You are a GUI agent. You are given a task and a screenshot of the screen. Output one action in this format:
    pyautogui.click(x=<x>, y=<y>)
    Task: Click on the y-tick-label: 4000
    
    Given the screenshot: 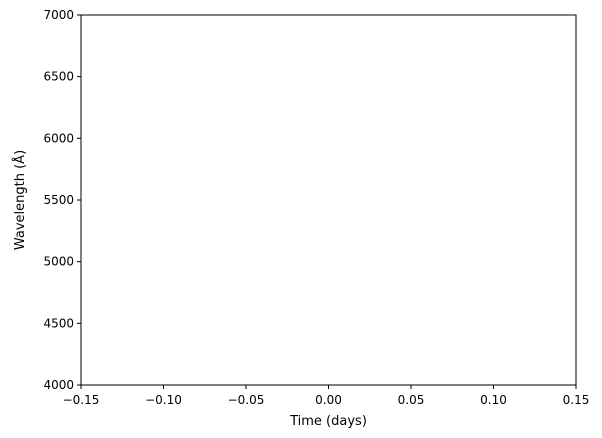 What is the action you would take?
    pyautogui.click(x=58, y=385)
    